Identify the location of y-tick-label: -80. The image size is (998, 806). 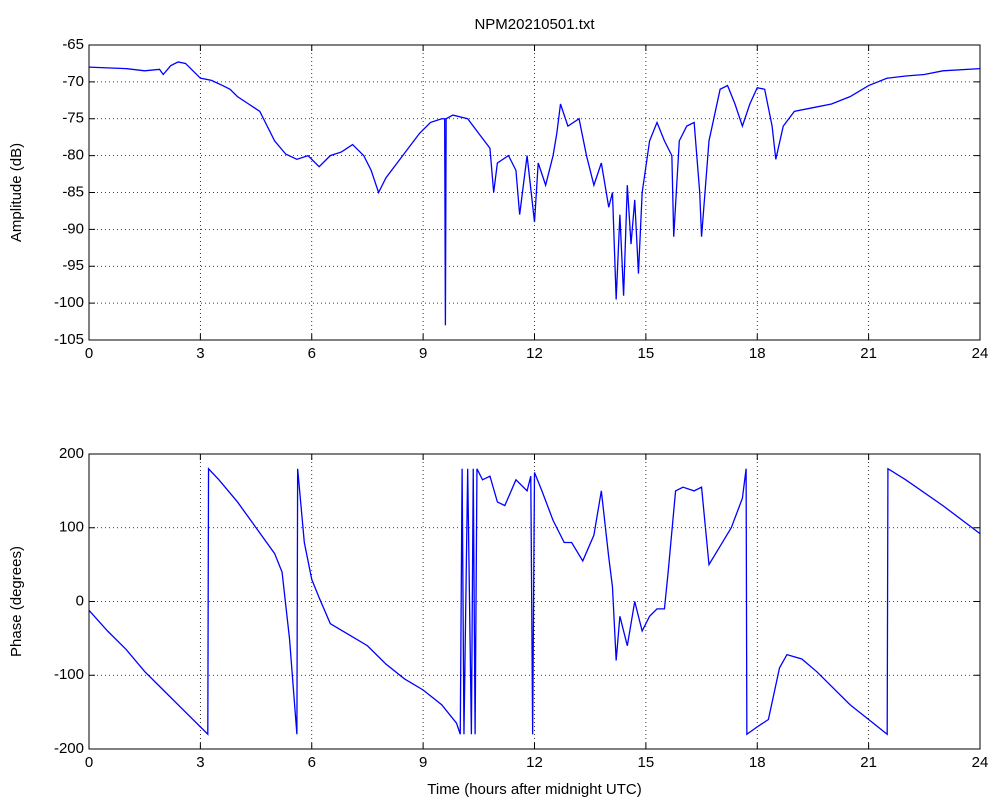
(73, 155).